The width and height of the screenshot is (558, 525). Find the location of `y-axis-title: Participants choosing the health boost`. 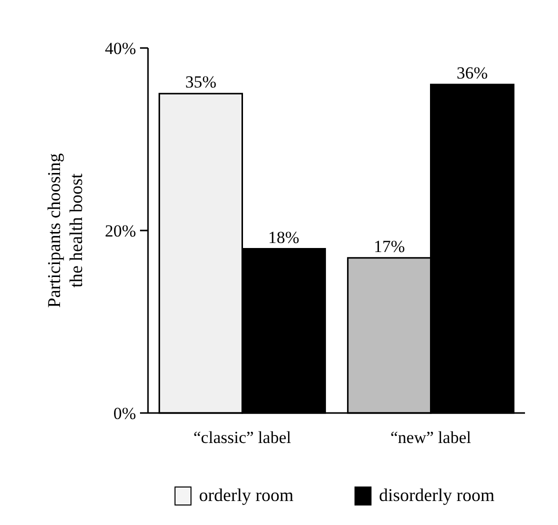

y-axis-title: Participants choosing the health boost is located at coordinates (65, 230).